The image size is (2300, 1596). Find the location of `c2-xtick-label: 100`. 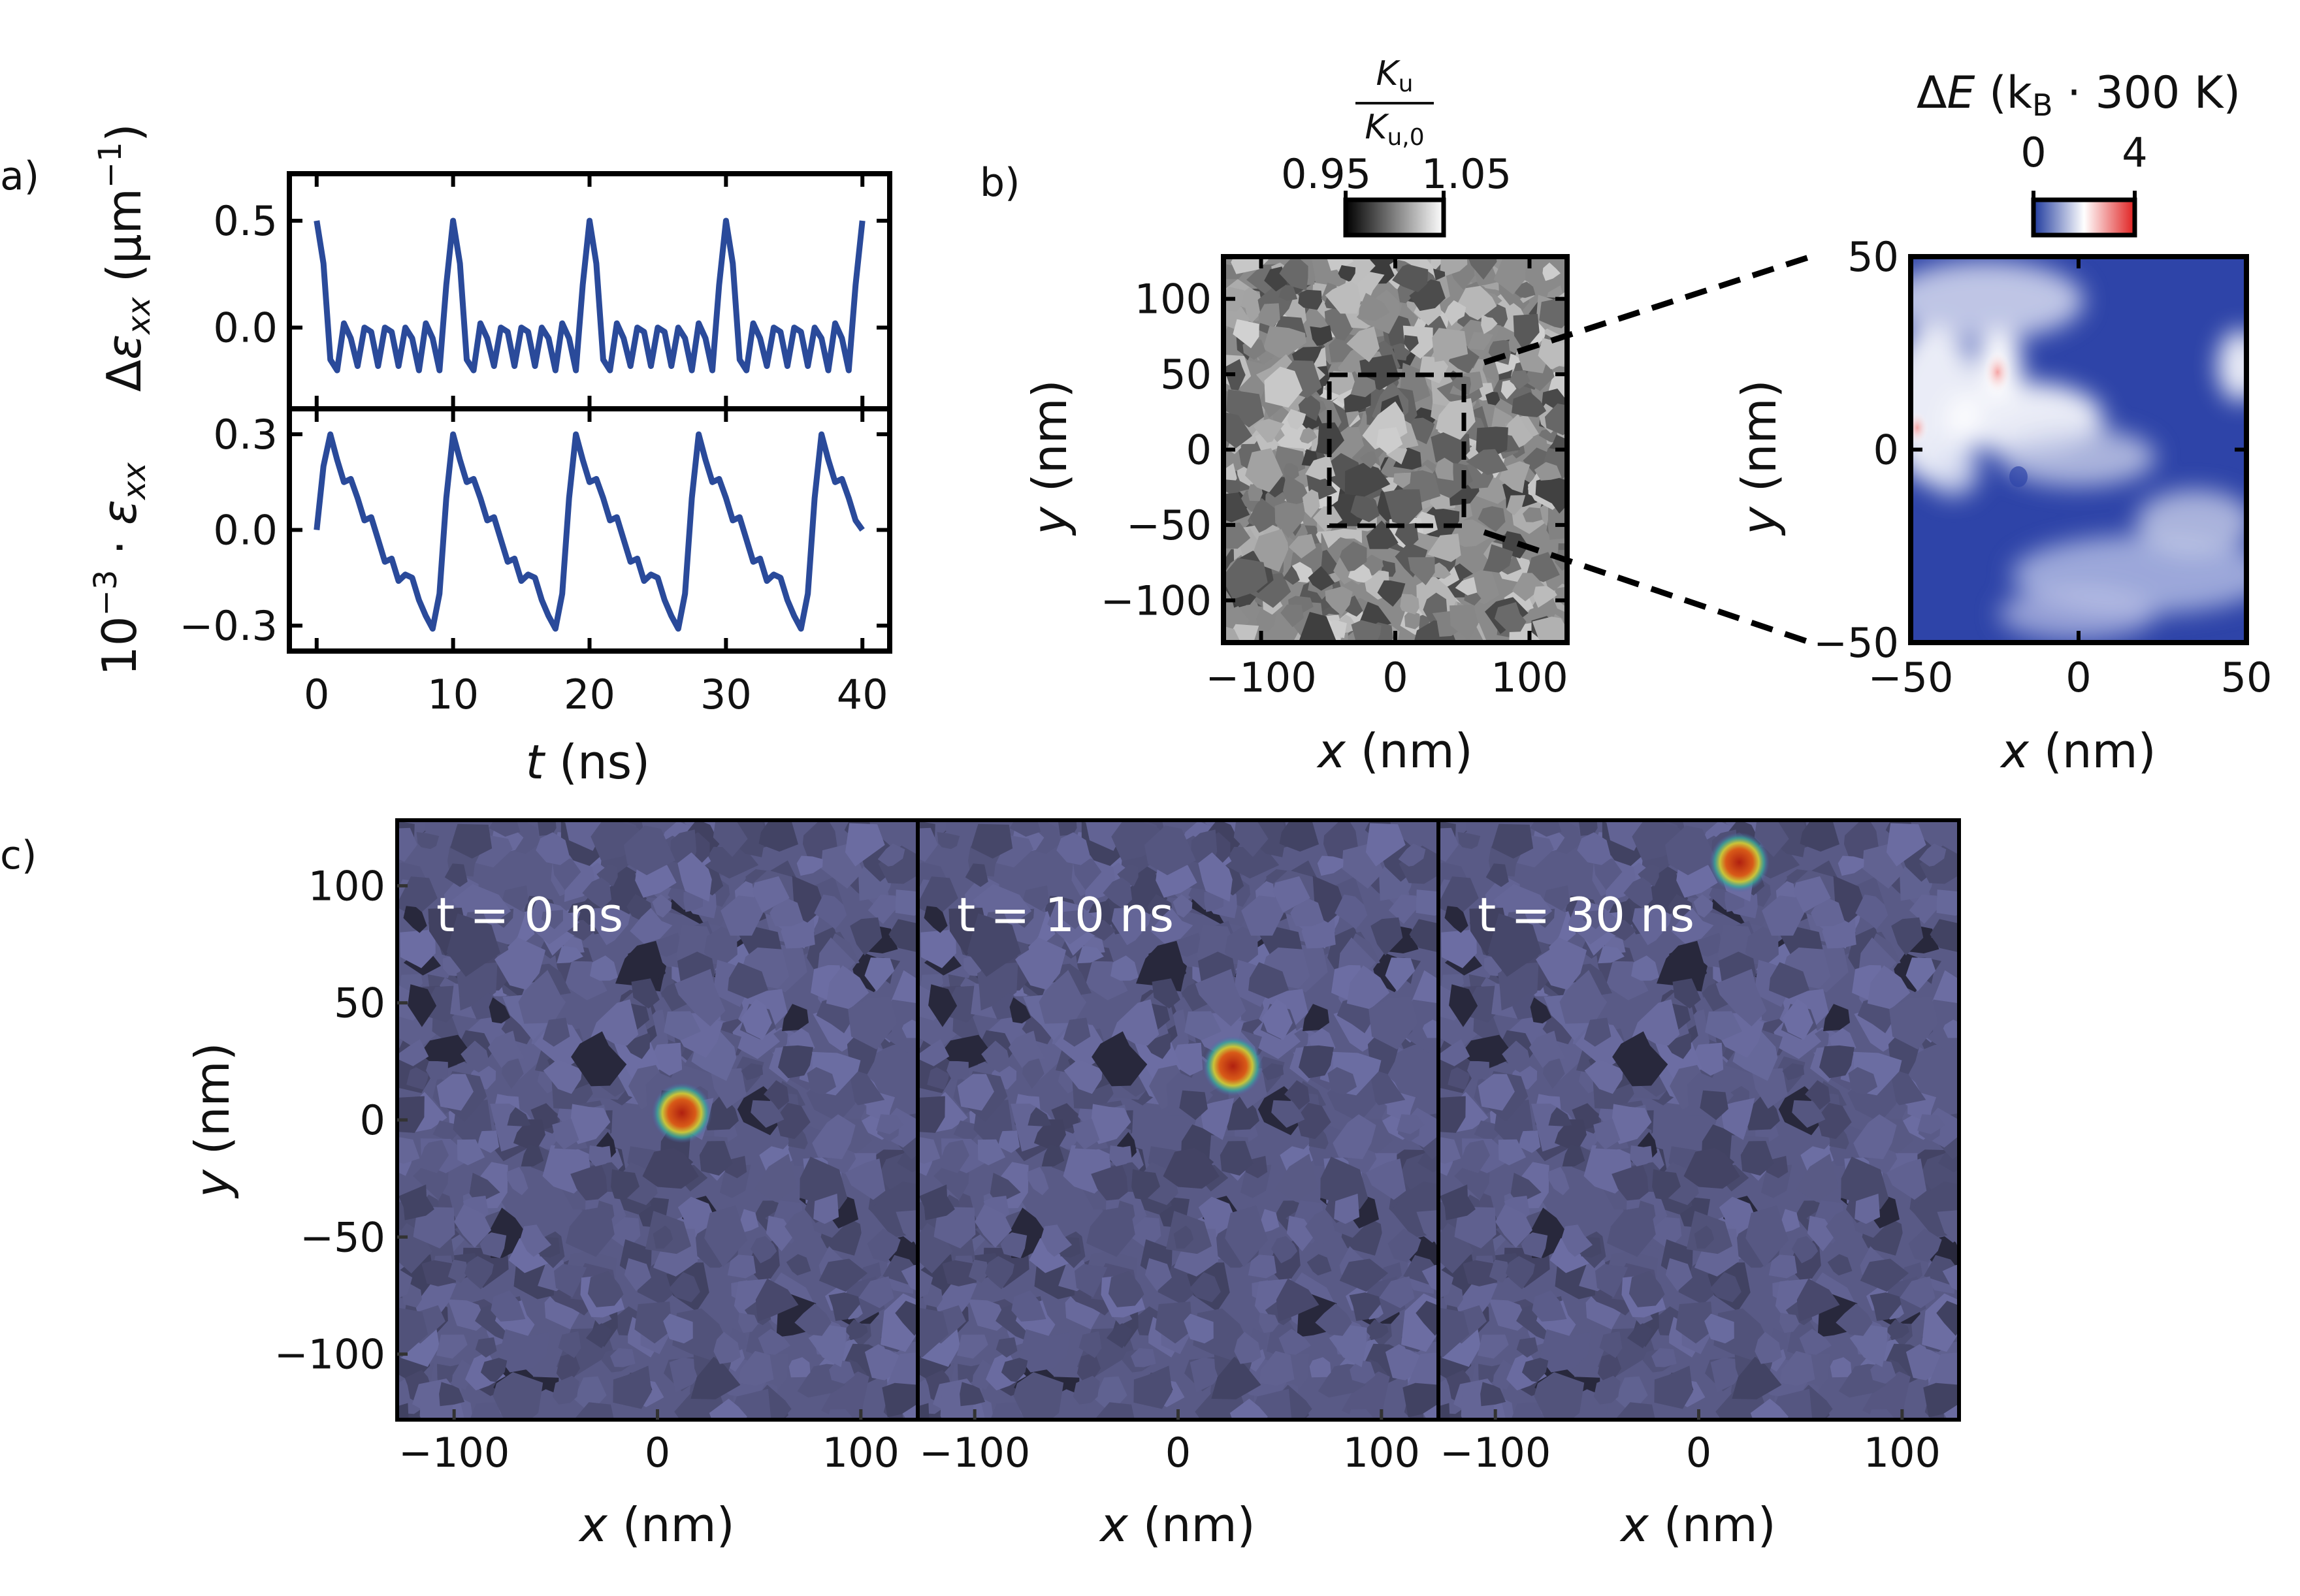

c2-xtick-label: 100 is located at coordinates (1903, 1452).